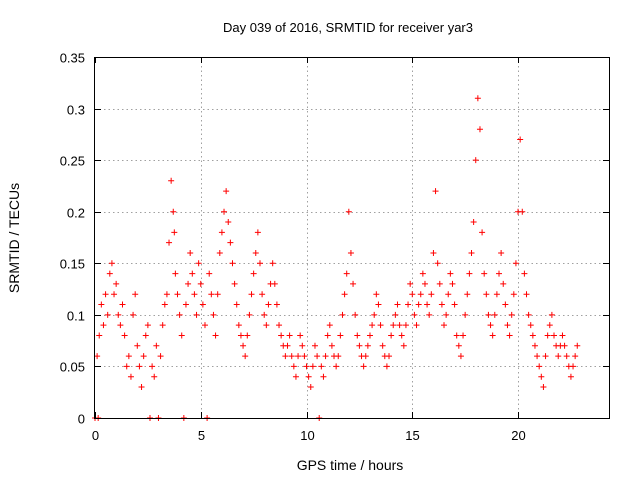 This screenshot has height=480, width=640. Describe the element at coordinates (350, 465) in the screenshot. I see `x-axis-label: GPS time / hours` at that location.